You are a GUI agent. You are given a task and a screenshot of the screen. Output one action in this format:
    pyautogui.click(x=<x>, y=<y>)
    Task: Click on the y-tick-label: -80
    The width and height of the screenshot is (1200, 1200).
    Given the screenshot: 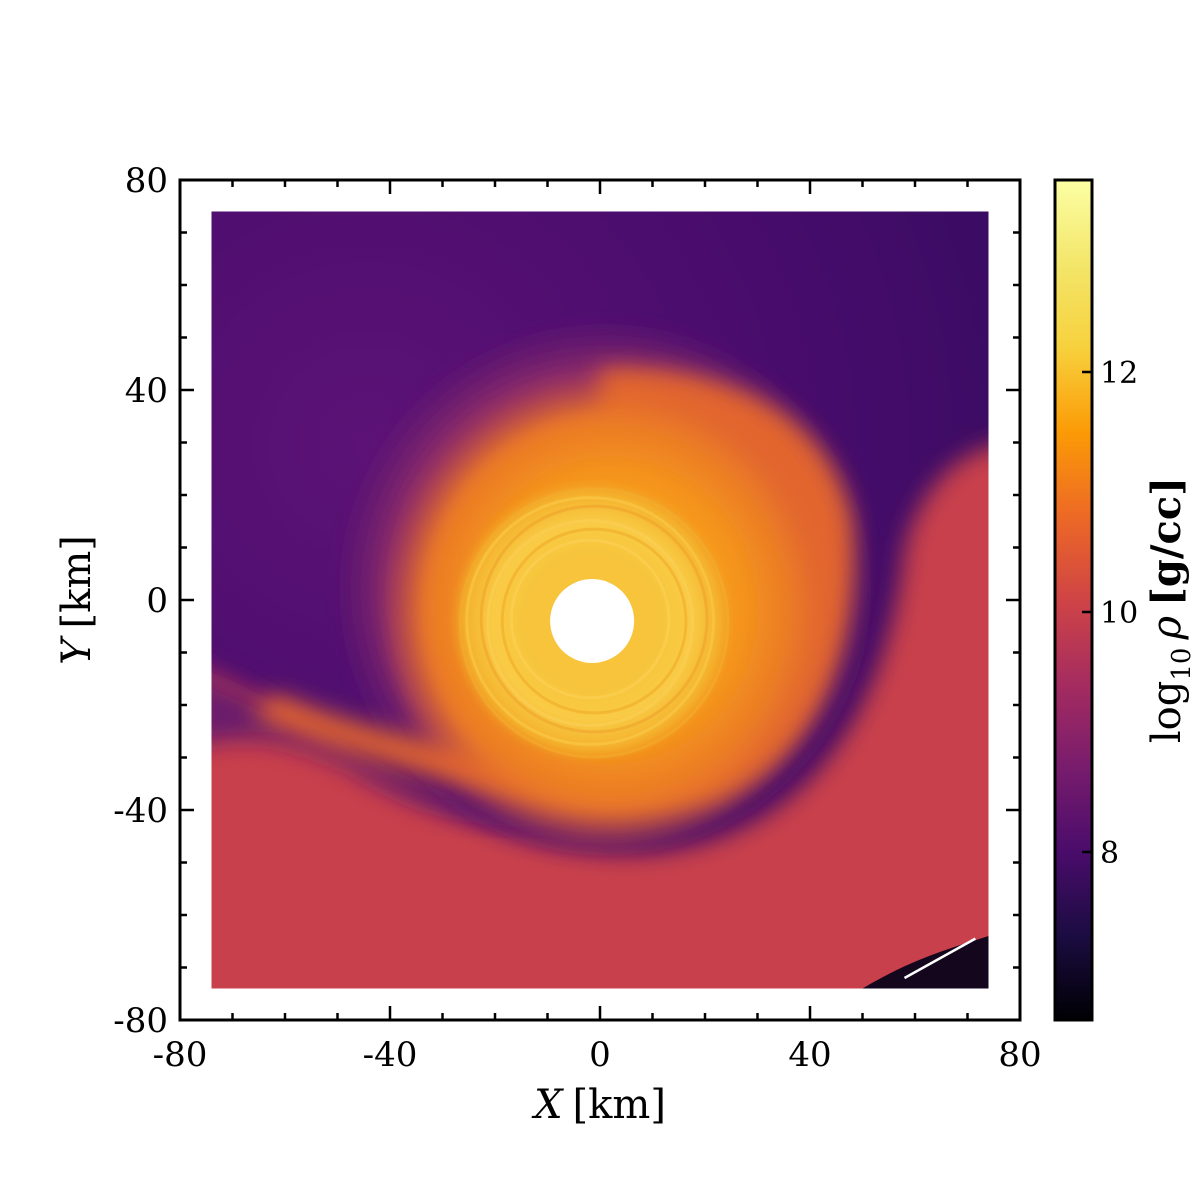 What is the action you would take?
    pyautogui.click(x=140, y=1021)
    